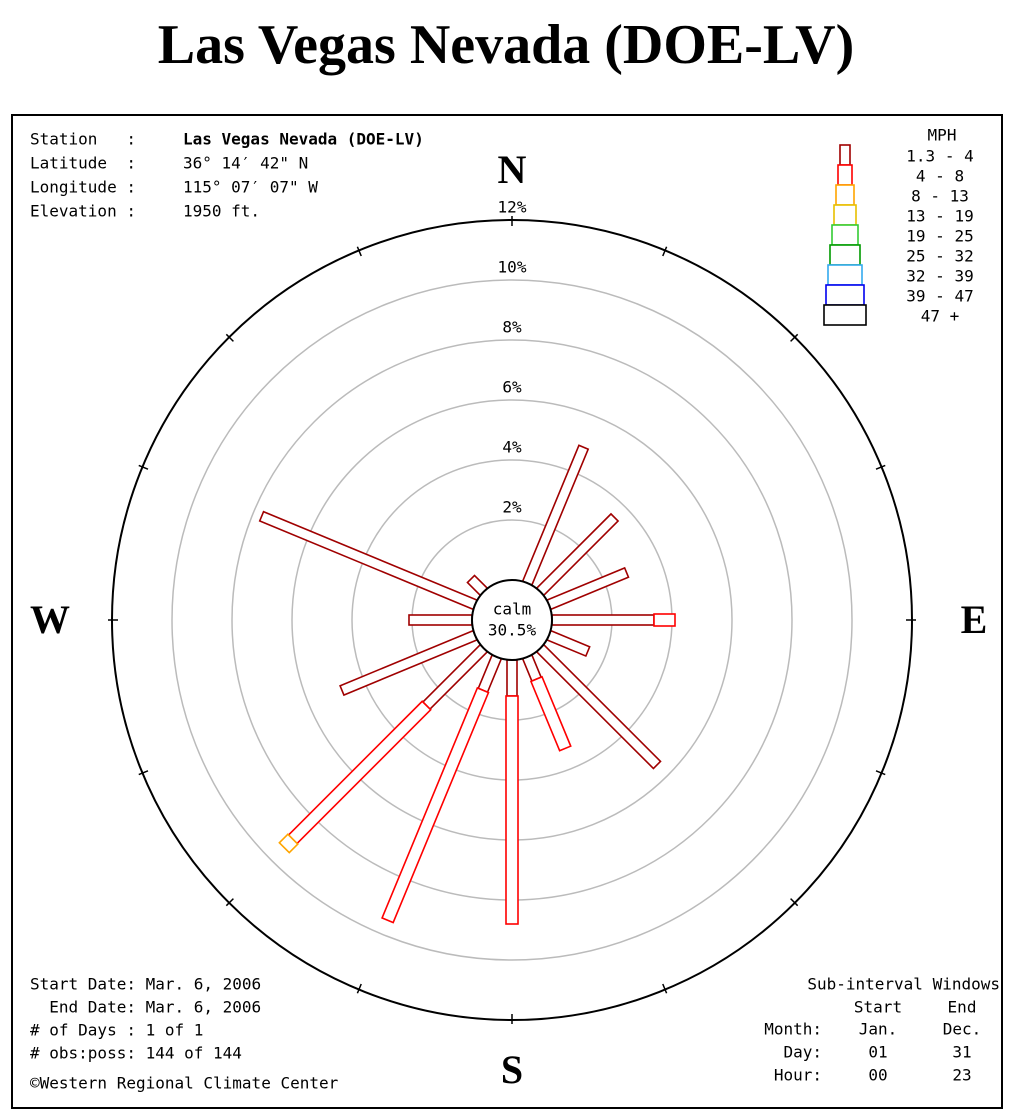  I want to click on legend-label: 19 - 25, so click(939, 236).